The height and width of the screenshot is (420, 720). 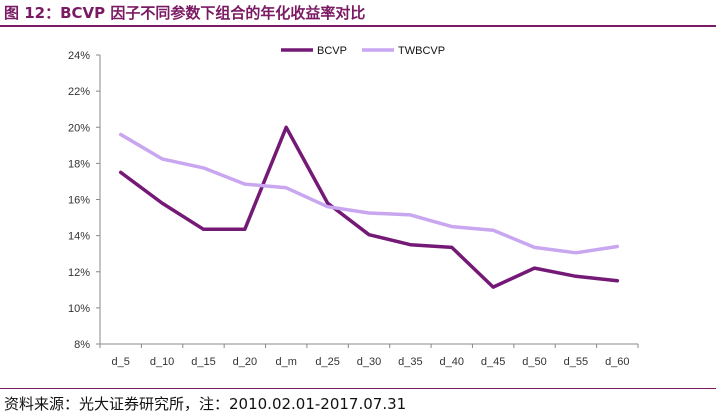 I want to click on figure-title: 图 12：BCVP 因子不同参数下组合的年化收益率对比, so click(x=185, y=13).